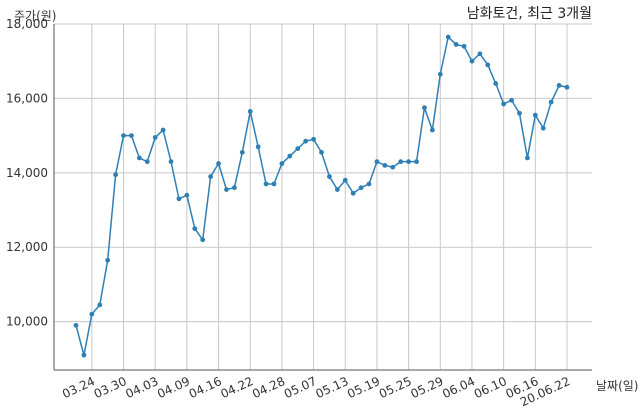 The width and height of the screenshot is (640, 414). I want to click on y-tick-label: 16,000, so click(27, 98).